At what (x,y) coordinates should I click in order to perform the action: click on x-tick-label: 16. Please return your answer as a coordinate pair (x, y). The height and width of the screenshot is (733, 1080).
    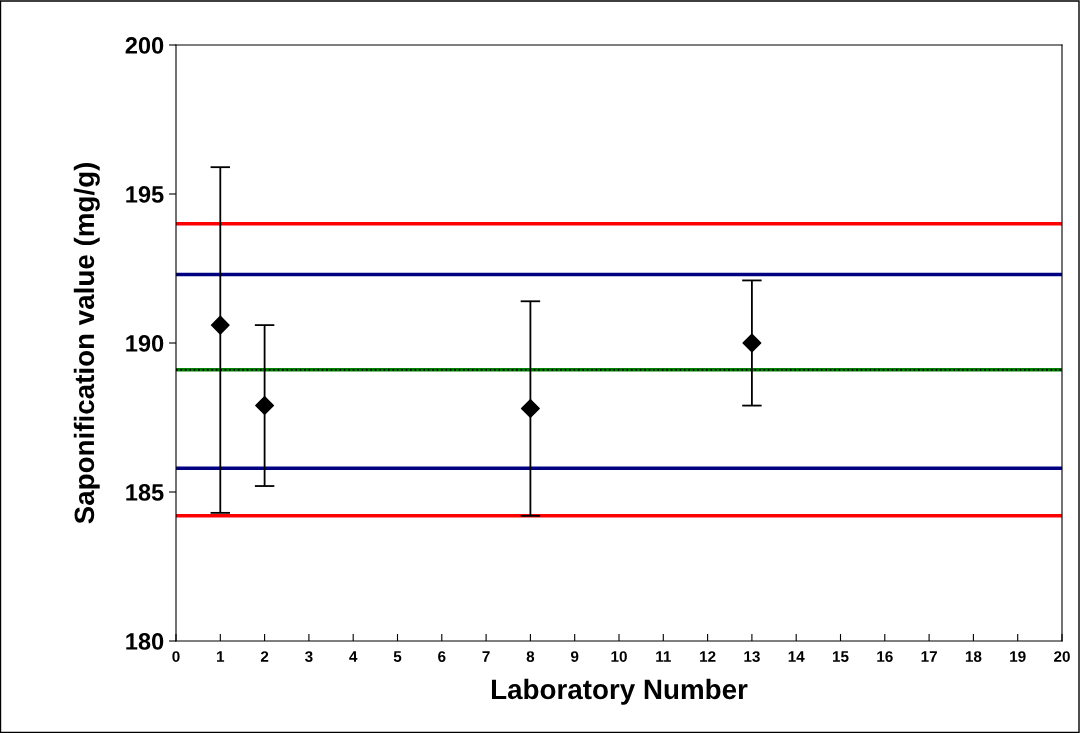
    Looking at the image, I should click on (885, 656).